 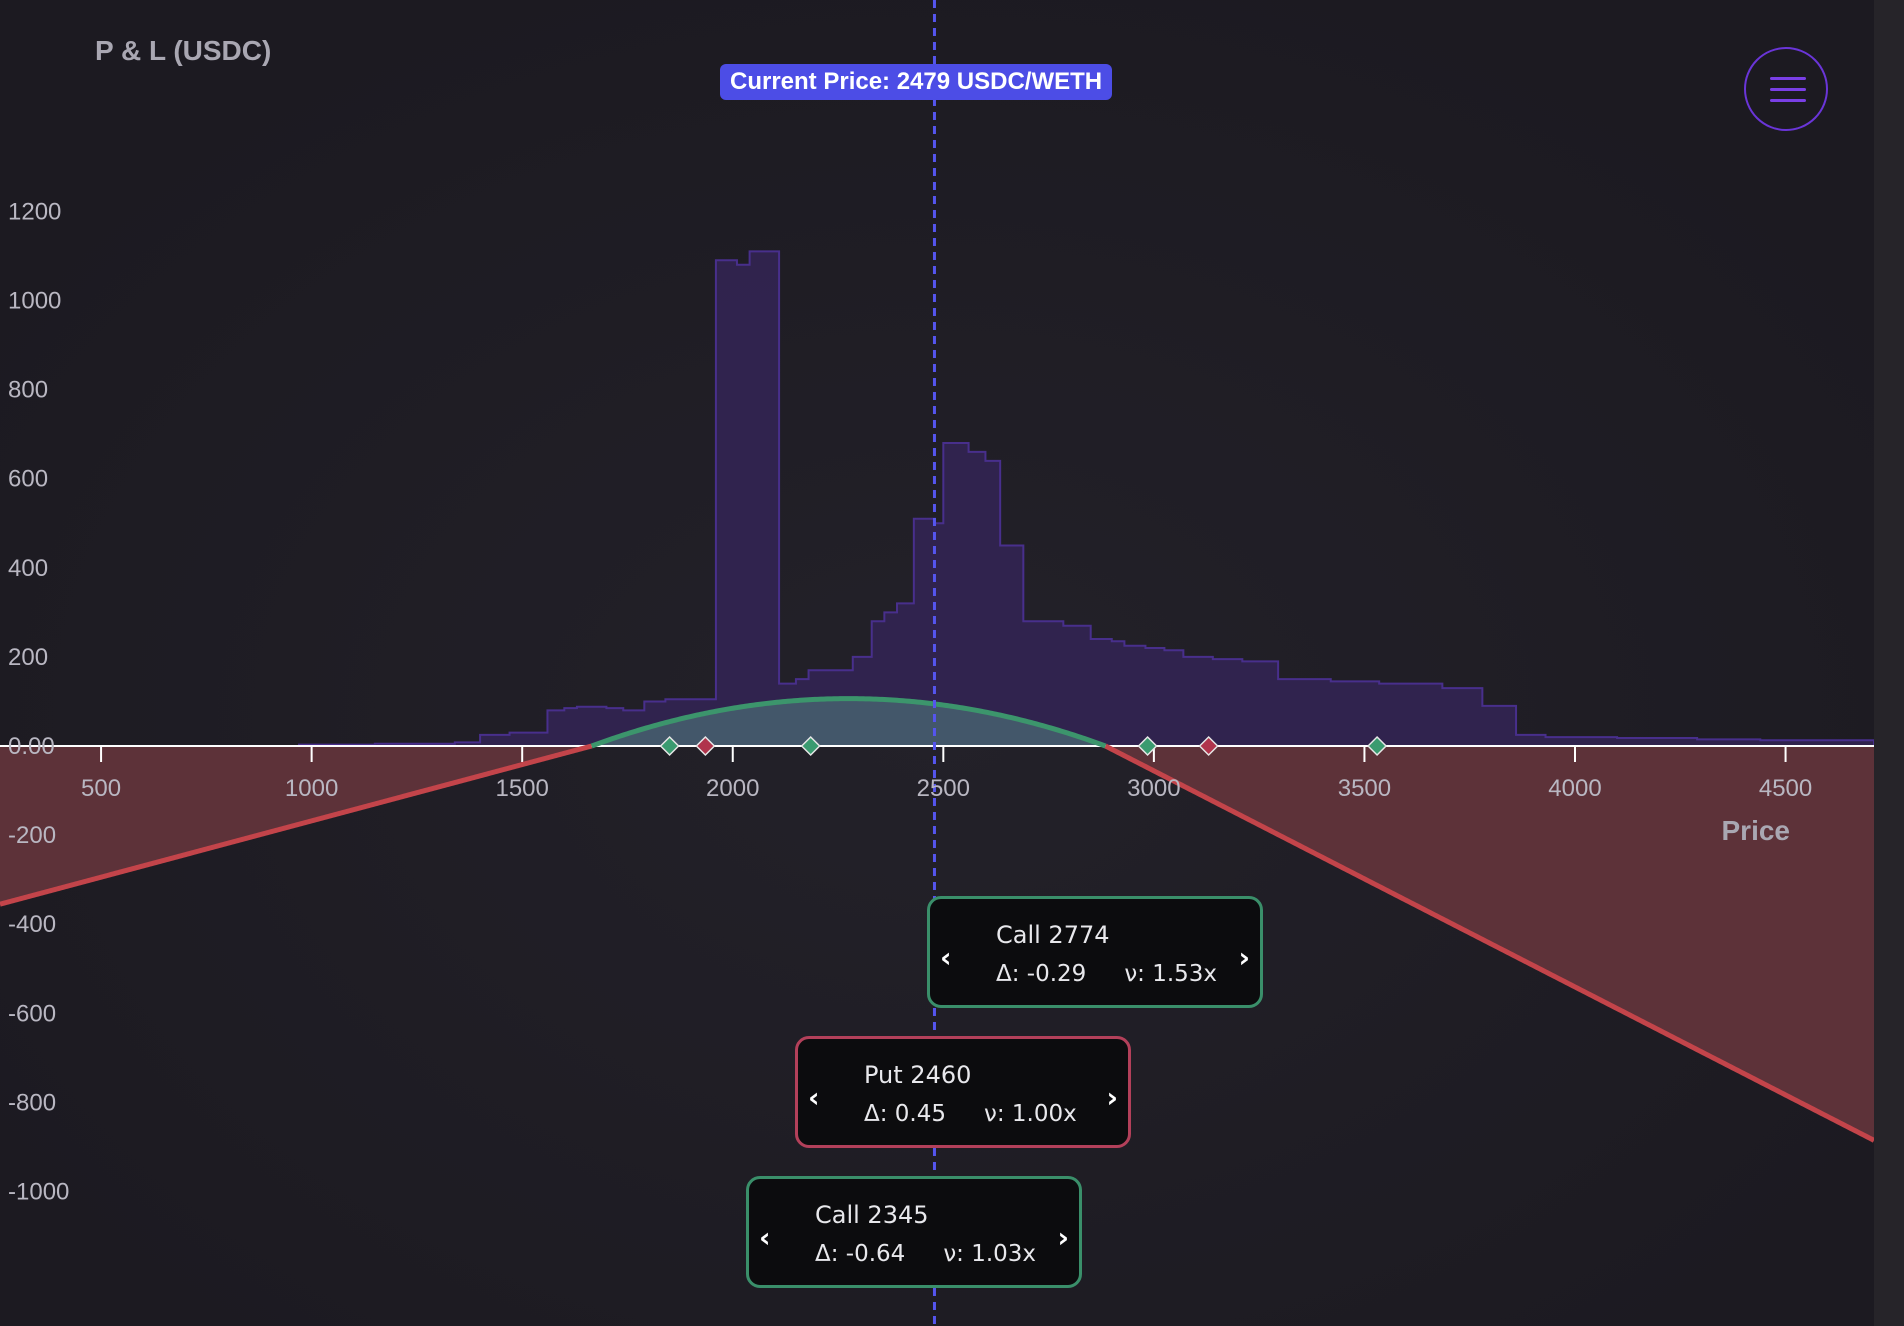 I want to click on x-tick-label: 3000, so click(x=1153, y=788).